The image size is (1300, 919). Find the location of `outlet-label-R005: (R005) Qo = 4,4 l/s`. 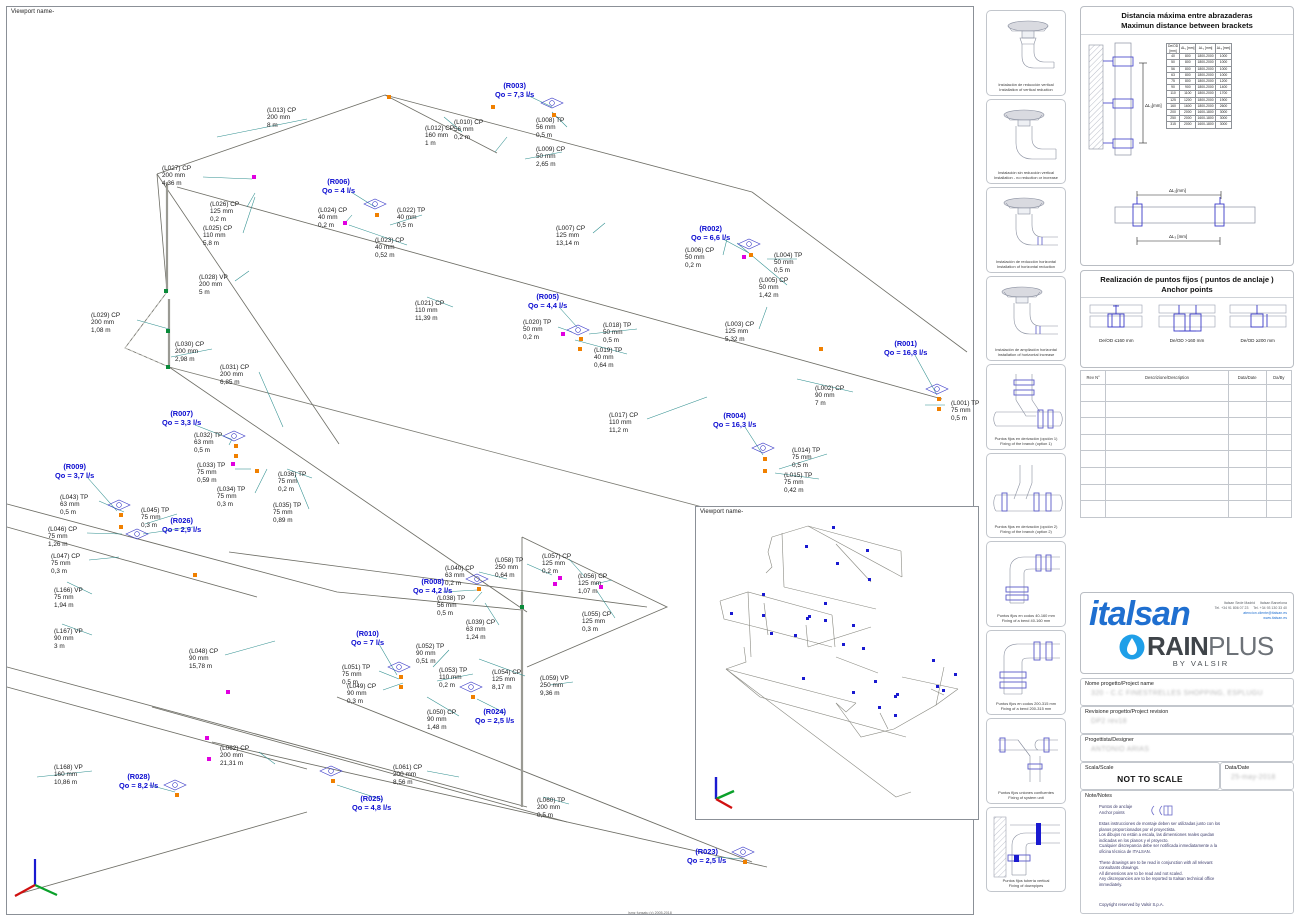

outlet-label-R005: (R005) Qo = 4,4 l/s is located at coordinates (548, 301).